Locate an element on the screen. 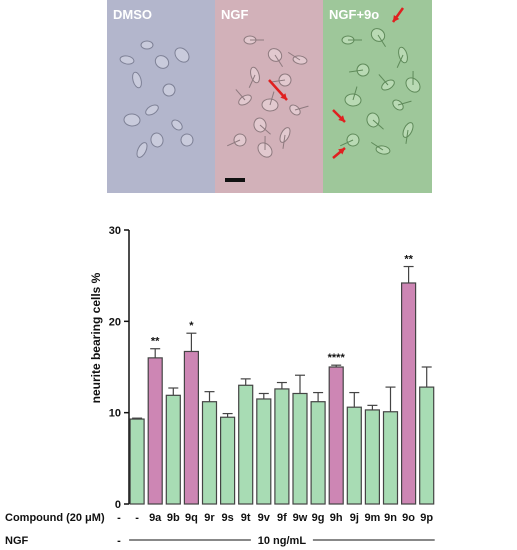  y-tick-label: 10 is located at coordinates (115, 414).